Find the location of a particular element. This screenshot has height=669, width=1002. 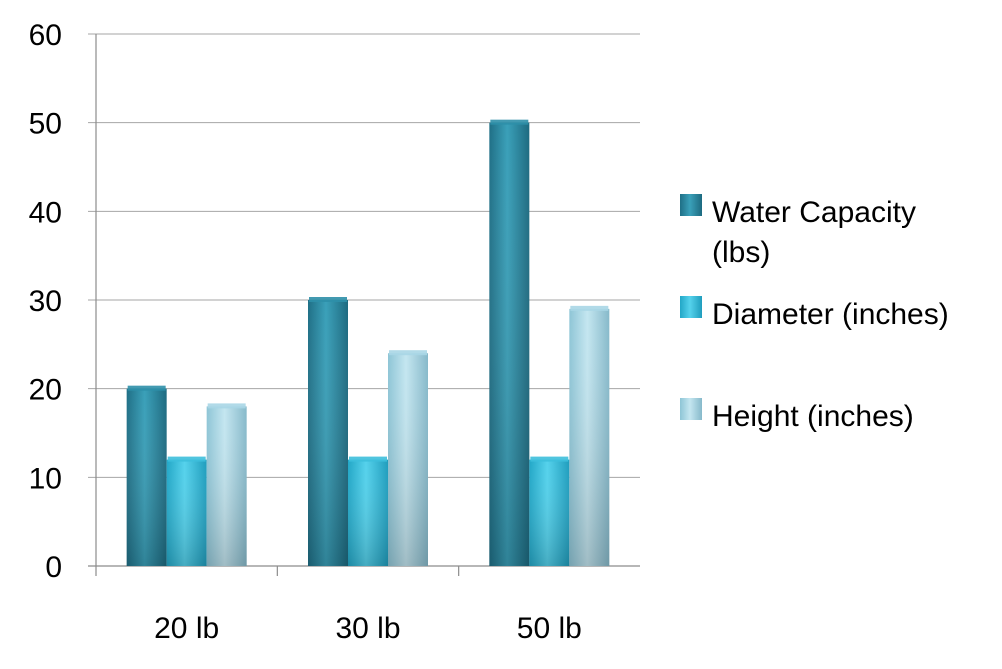

x-category-label: 50 lb is located at coordinates (549, 628).